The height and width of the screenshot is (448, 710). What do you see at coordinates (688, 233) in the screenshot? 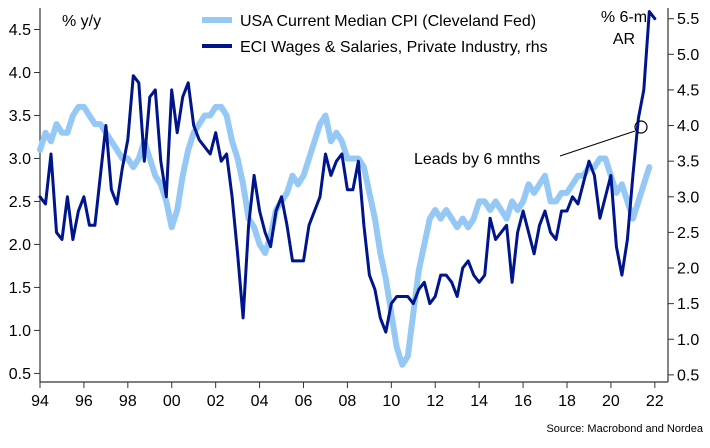
I see `right-y-tick-label: 2.5` at bounding box center [688, 233].